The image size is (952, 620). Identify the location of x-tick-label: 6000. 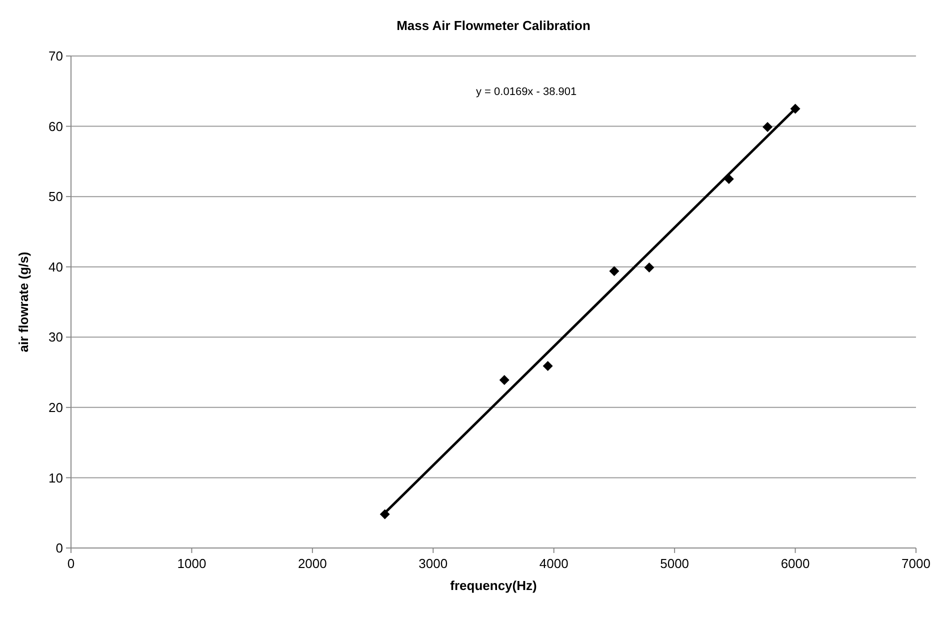
(795, 563).